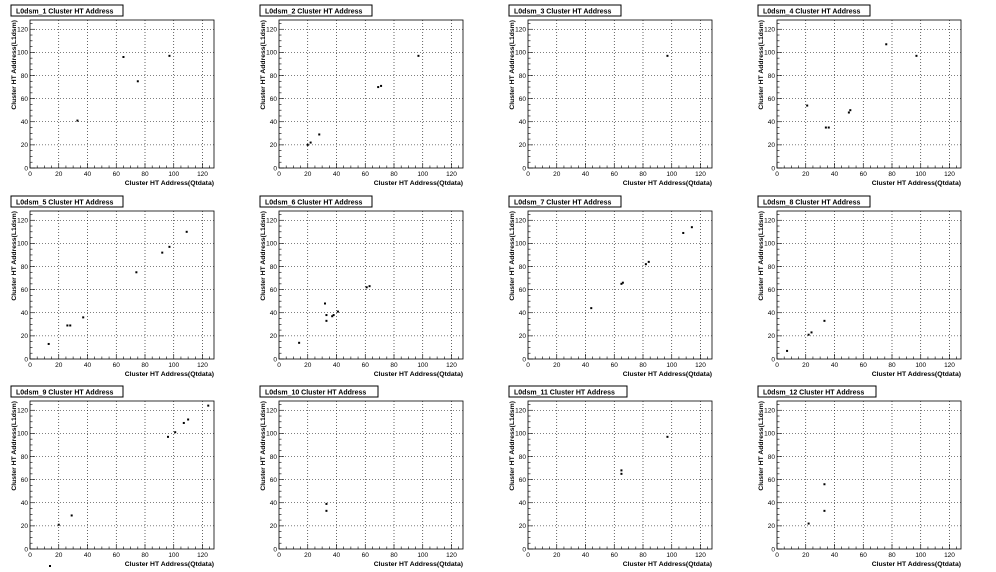  I want to click on plot-title-box: L0dsm_9 Cluster HT Address, so click(67, 391).